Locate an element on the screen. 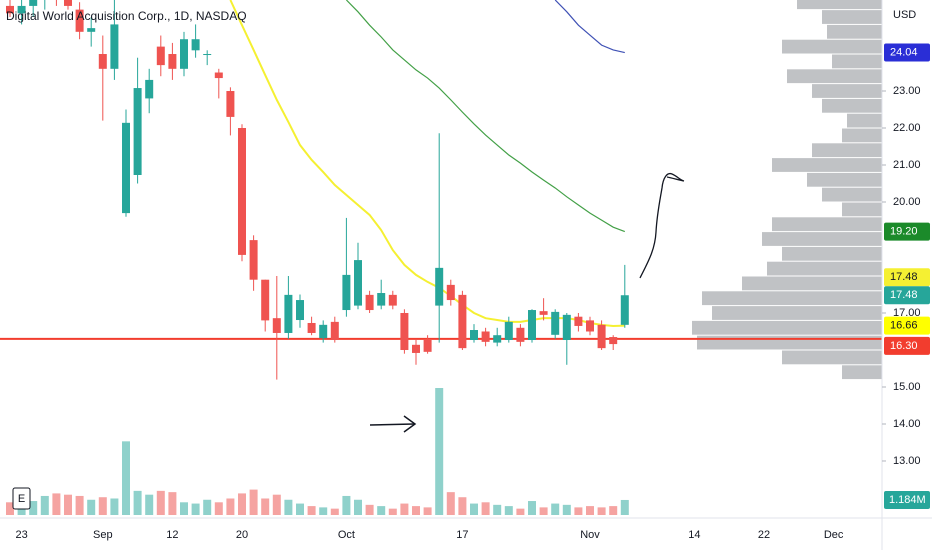  hand-squiggle is located at coordinates (662, 225).